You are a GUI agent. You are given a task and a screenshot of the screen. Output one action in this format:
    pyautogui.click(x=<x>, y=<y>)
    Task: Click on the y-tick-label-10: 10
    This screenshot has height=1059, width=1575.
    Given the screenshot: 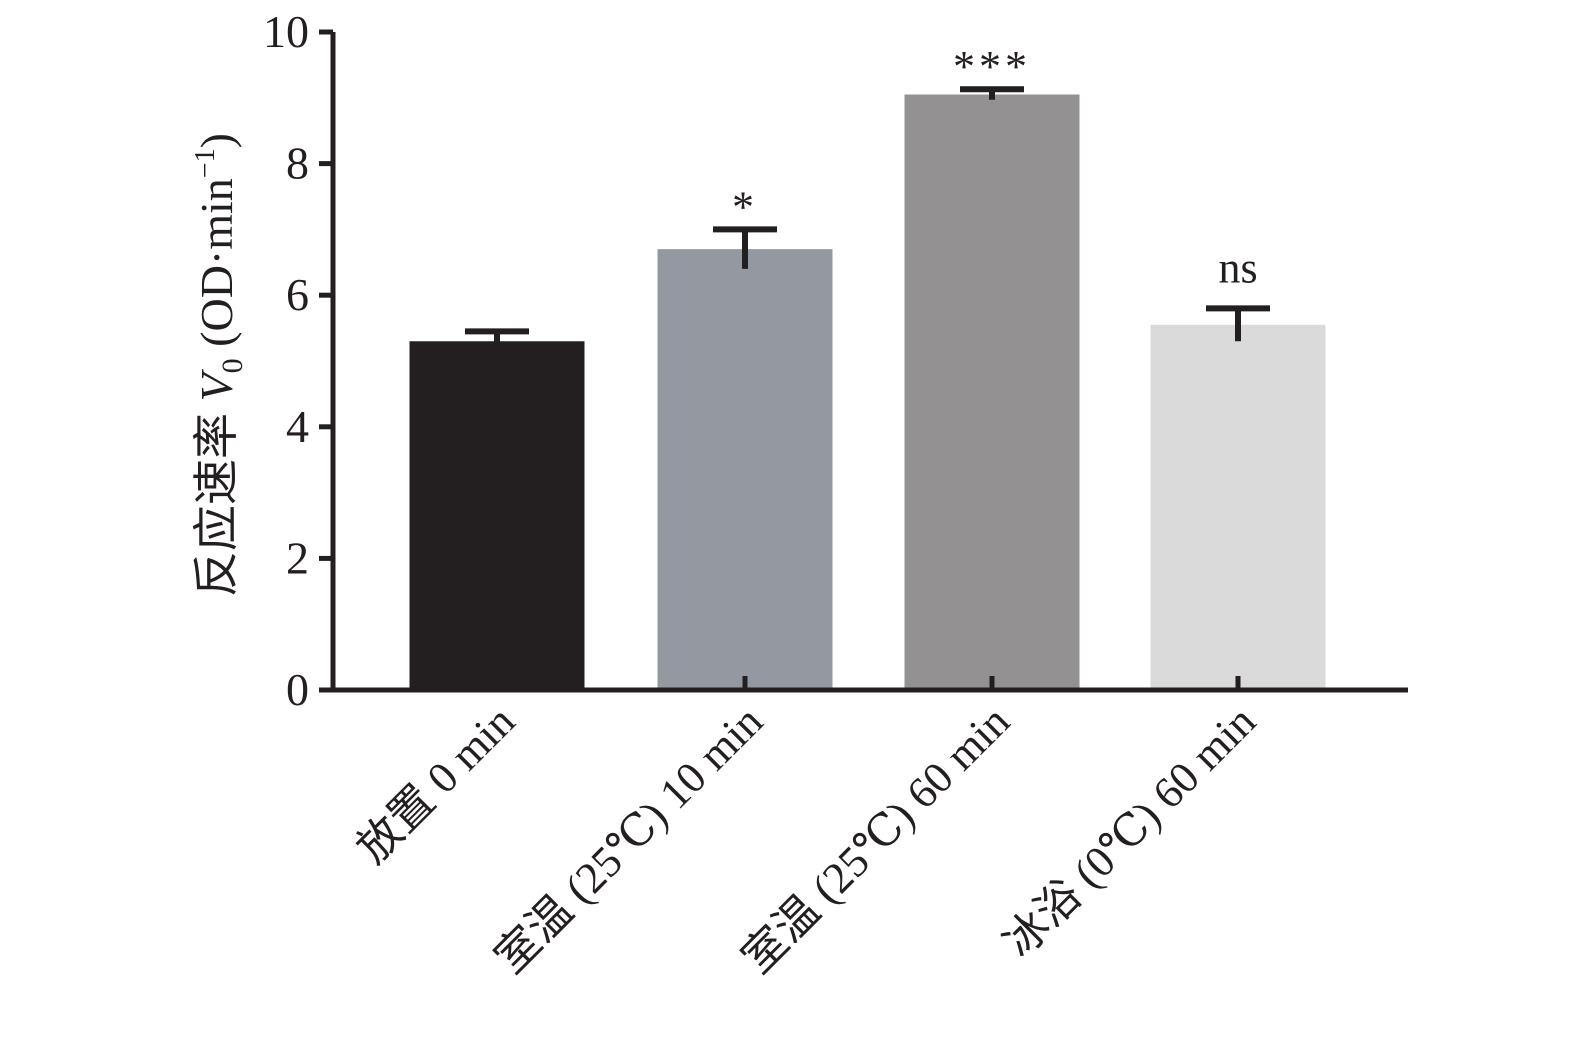 What is the action you would take?
    pyautogui.click(x=286, y=31)
    